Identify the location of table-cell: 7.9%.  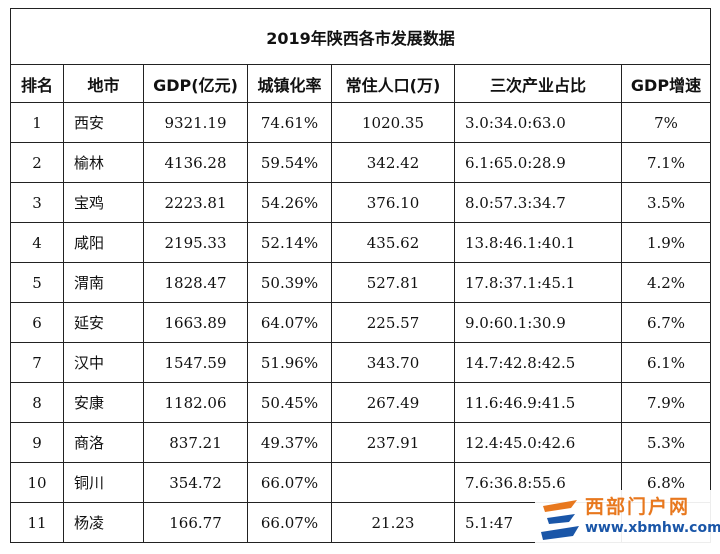
(666, 402).